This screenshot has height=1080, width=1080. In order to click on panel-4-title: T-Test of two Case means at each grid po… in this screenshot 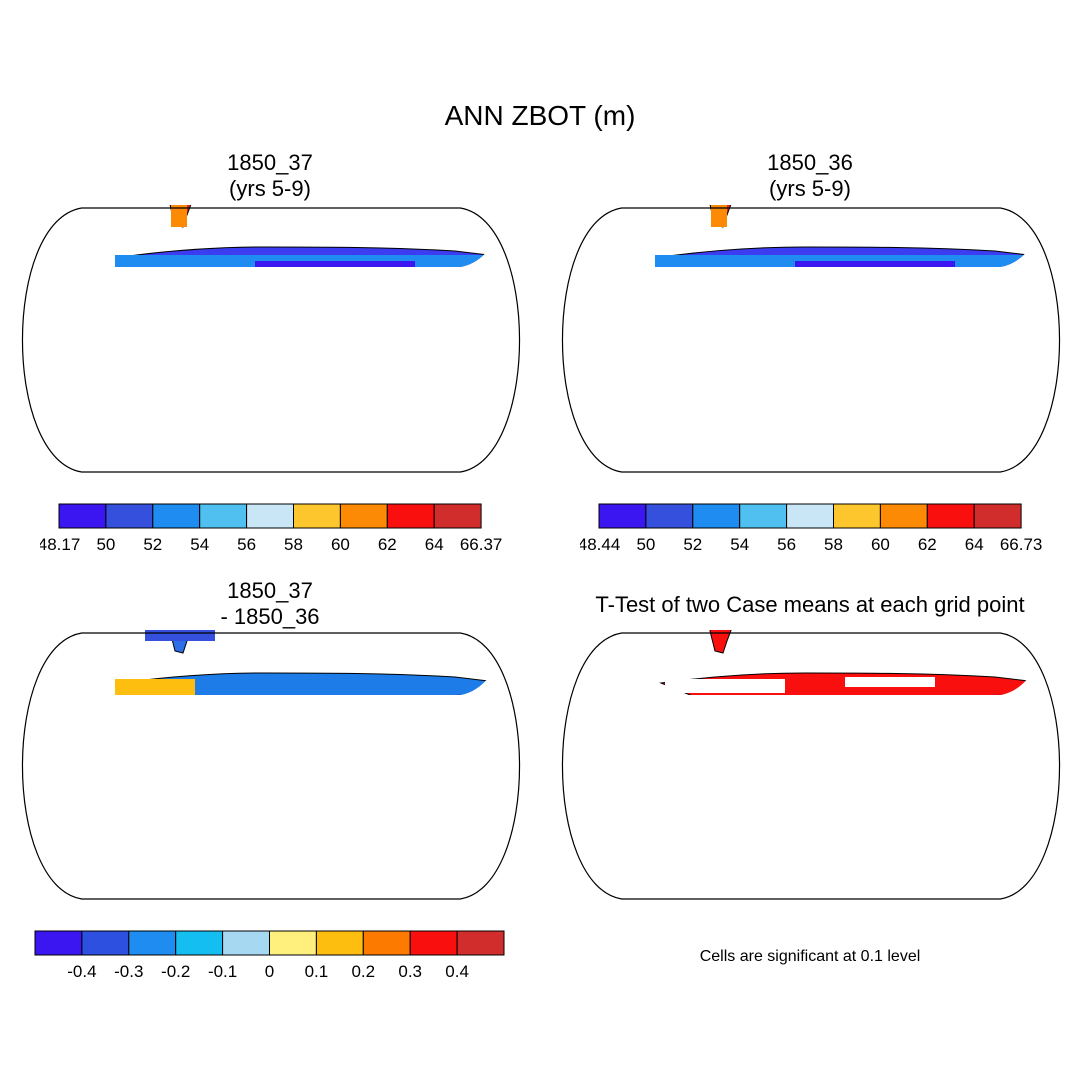, I will do `click(810, 604)`.